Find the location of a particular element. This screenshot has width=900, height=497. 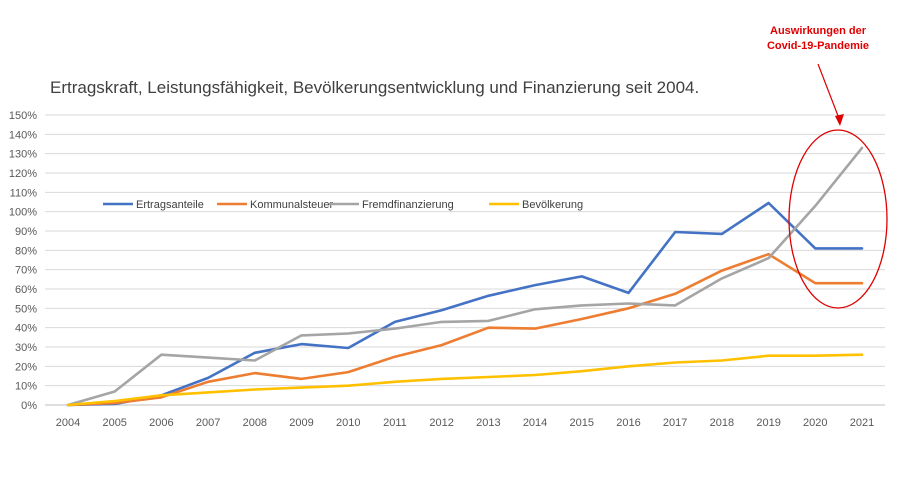

legend-label: Bevölkerung is located at coordinates (552, 205).